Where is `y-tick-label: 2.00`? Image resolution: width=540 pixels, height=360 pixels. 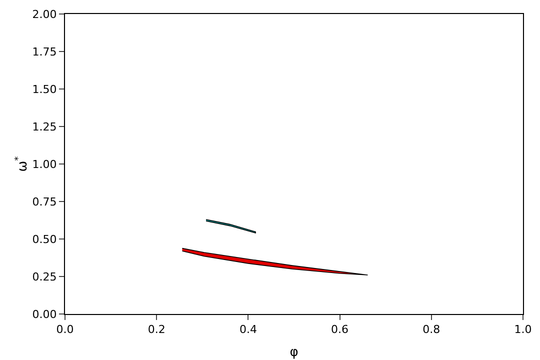
y-tick-label: 2.00 is located at coordinates (44, 14).